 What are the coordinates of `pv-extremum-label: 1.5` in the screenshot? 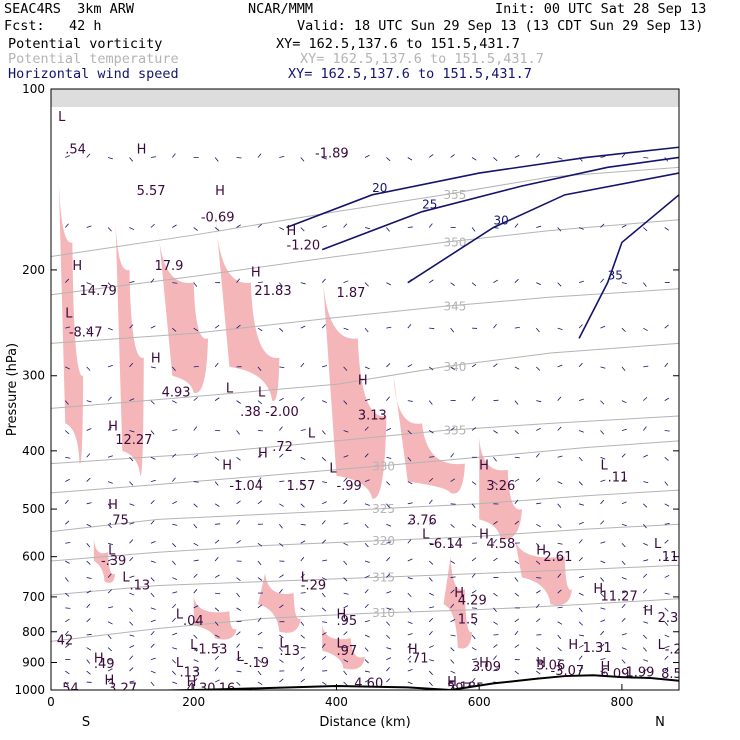 It's located at (468, 619).